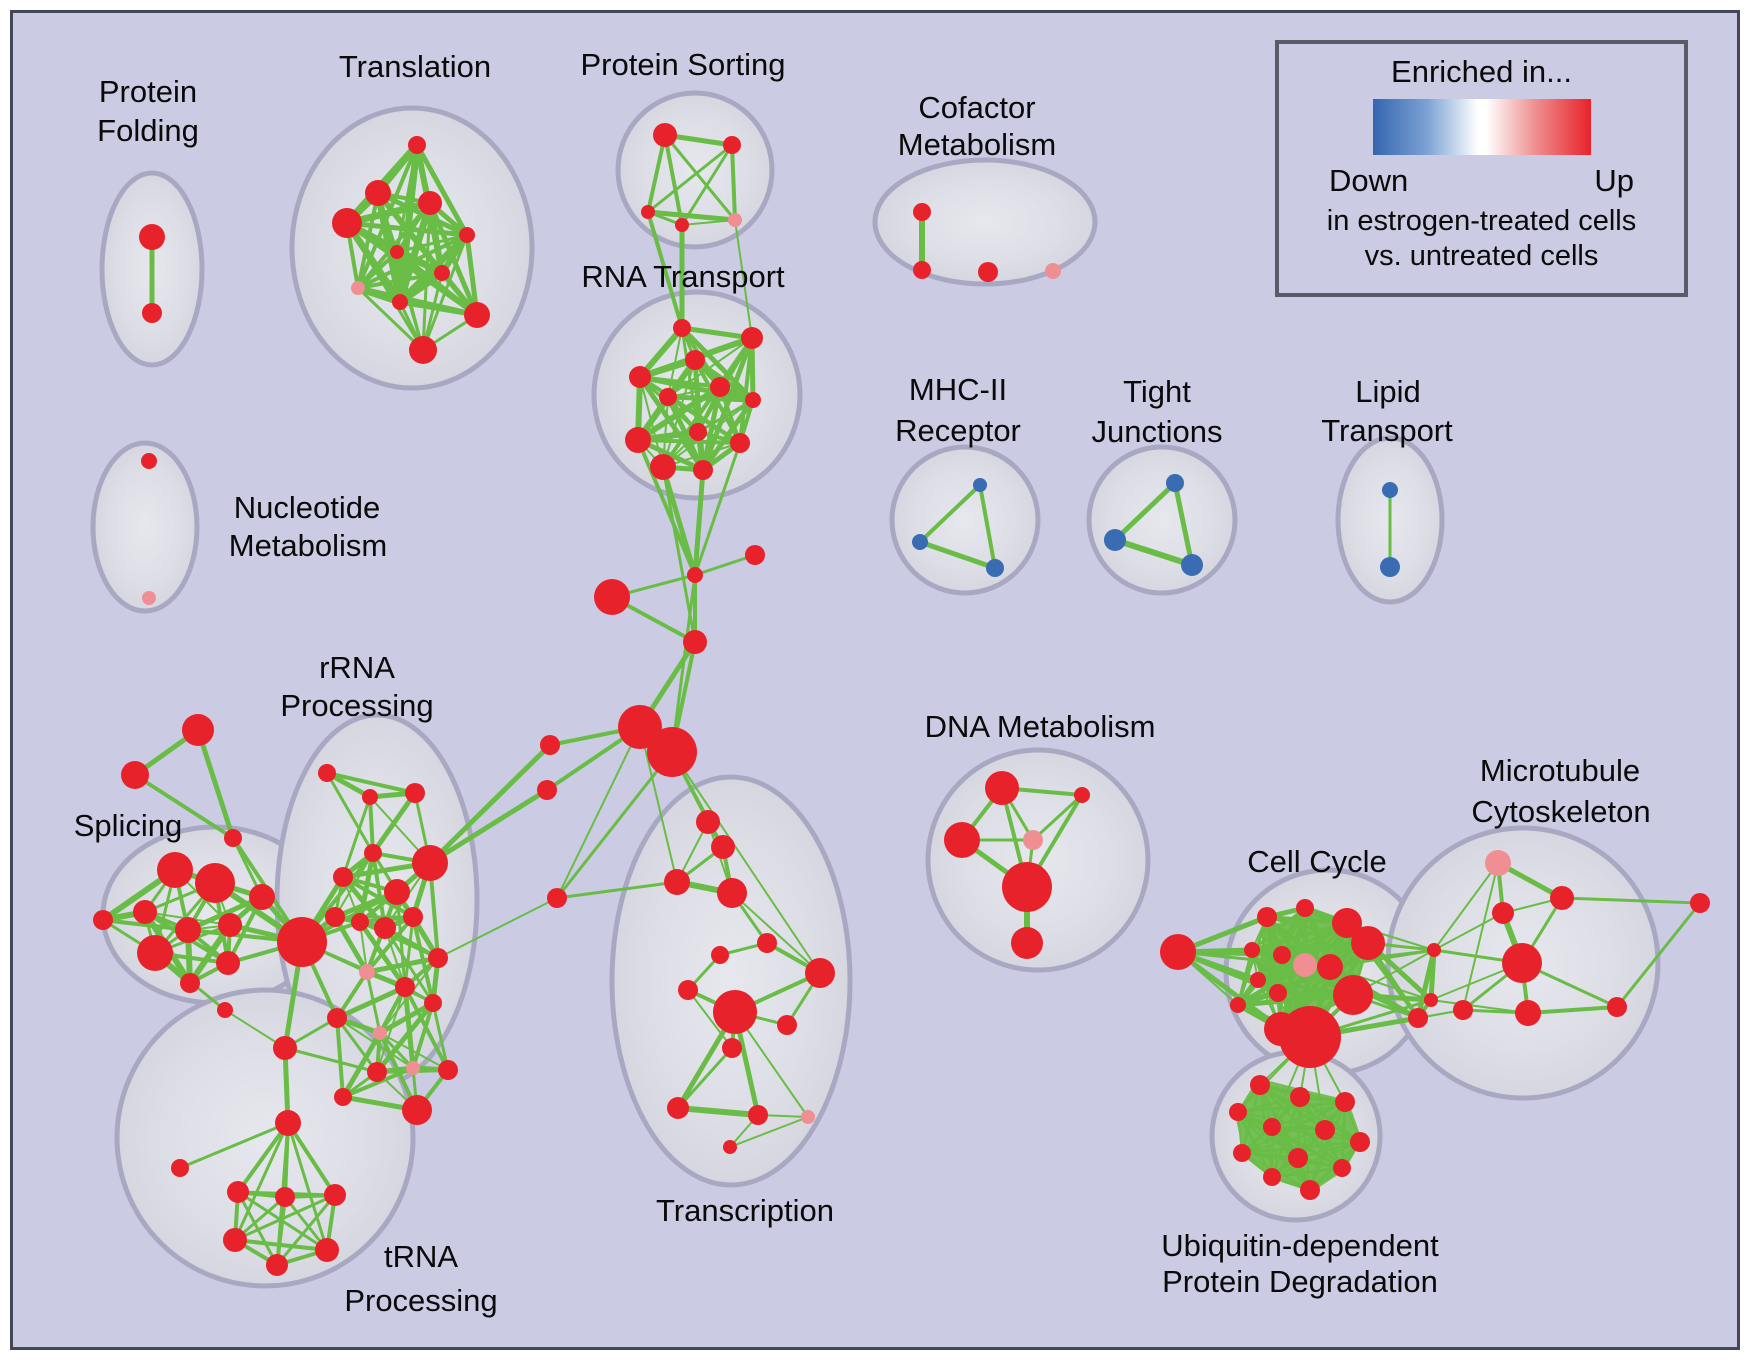 Image resolution: width=1750 pixels, height=1360 pixels. Describe the element at coordinates (152, 237) in the screenshot. I see `protein-folding-node` at that location.